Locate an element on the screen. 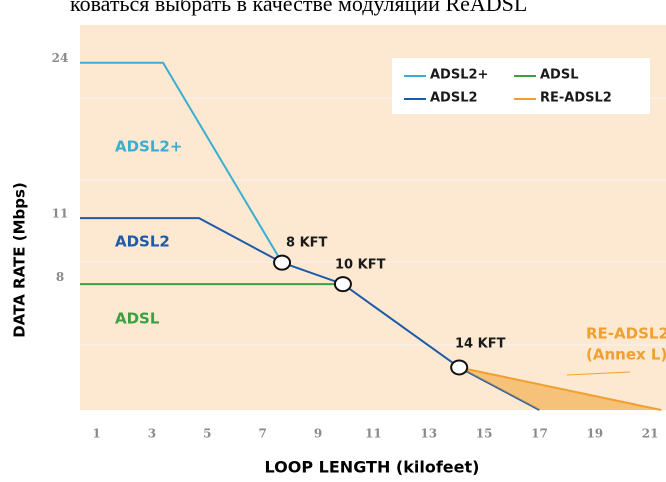 The height and width of the screenshot is (482, 666). annotation: 14 KFT is located at coordinates (480, 344).